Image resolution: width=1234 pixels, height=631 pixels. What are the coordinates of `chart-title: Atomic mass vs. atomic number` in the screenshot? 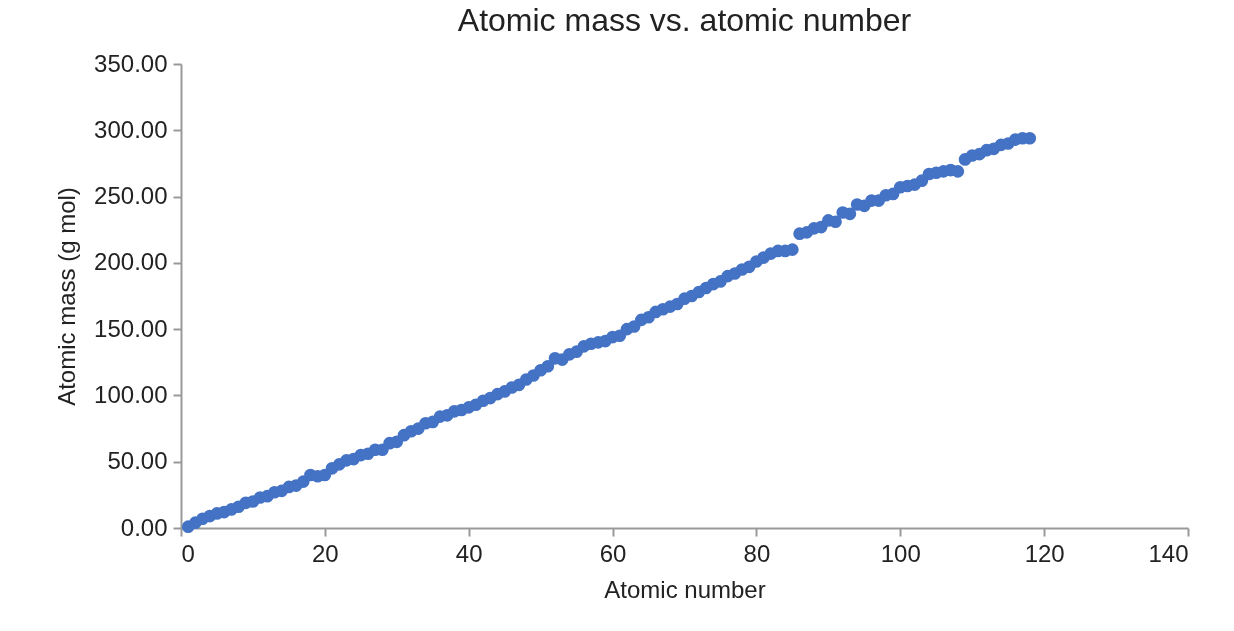 It's located at (684, 20).